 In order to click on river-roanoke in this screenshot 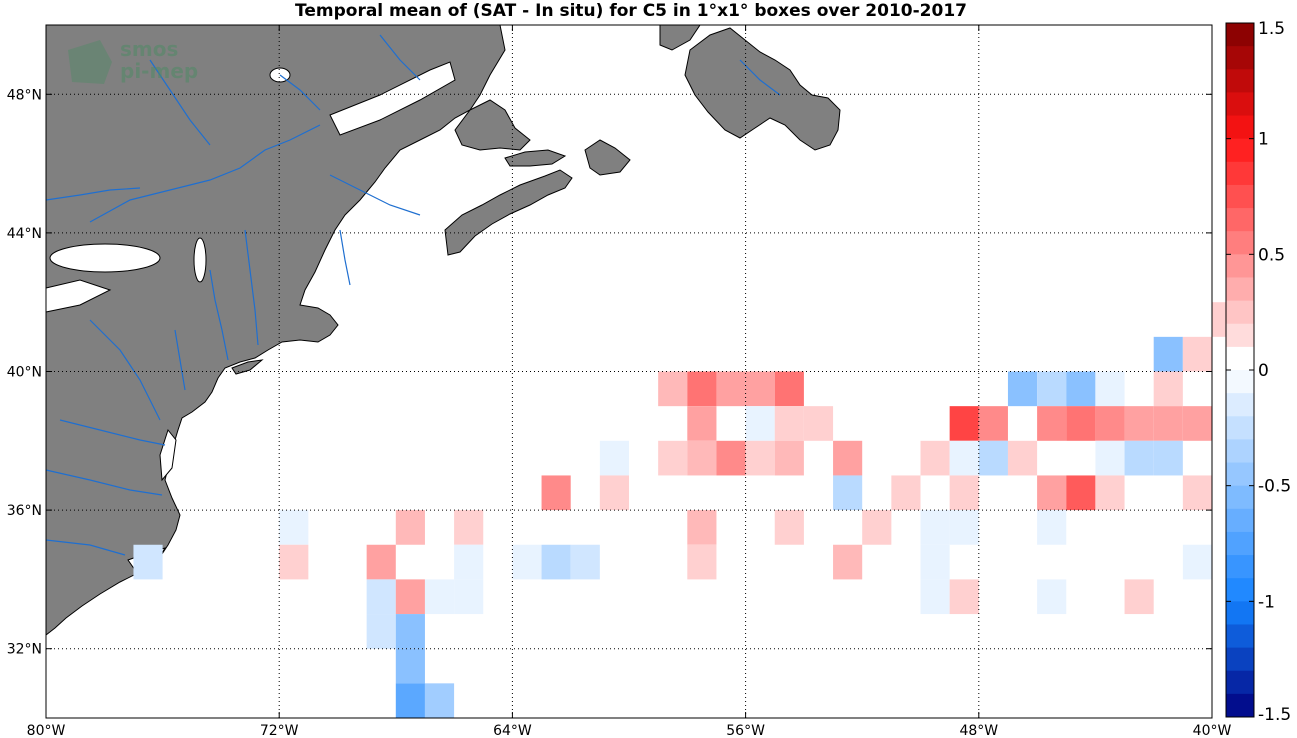, I will do `click(85, 547)`.